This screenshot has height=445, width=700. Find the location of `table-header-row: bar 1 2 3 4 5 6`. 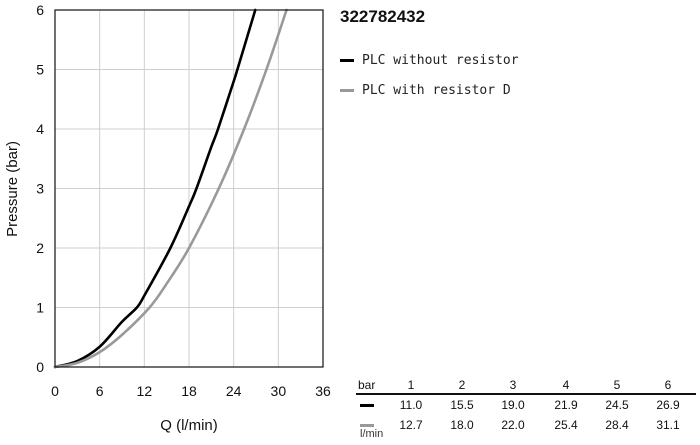

table-header-row: bar 1 2 3 4 5 6 is located at coordinates (526, 388).